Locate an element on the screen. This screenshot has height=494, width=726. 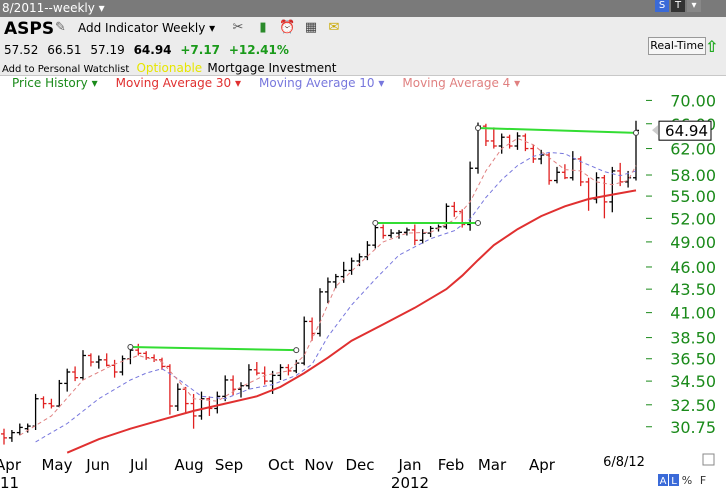
period-label: 8/2011--weekly is located at coordinates (48, 8).